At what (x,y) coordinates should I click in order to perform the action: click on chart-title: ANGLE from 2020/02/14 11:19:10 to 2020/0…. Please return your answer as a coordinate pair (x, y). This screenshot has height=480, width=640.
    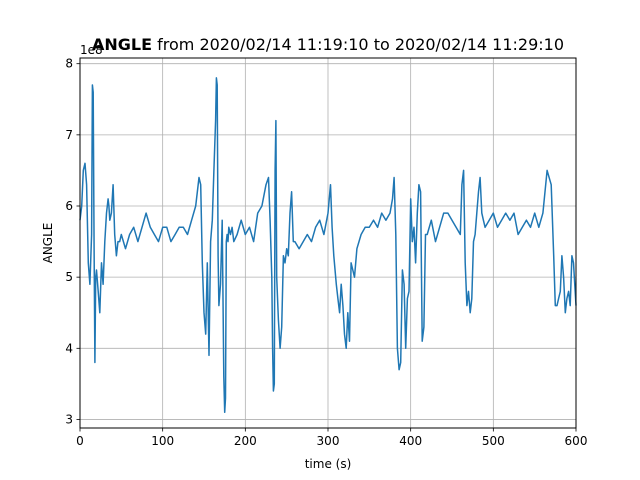
    Looking at the image, I should click on (328, 44).